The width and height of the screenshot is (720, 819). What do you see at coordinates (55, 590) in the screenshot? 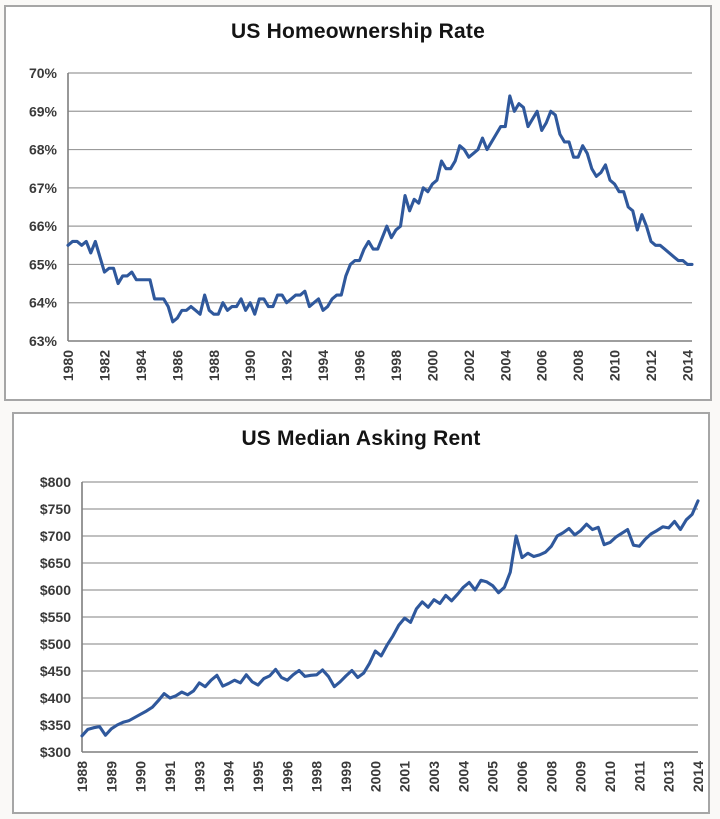
I see `y-axis-tick-label: $600` at bounding box center [55, 590].